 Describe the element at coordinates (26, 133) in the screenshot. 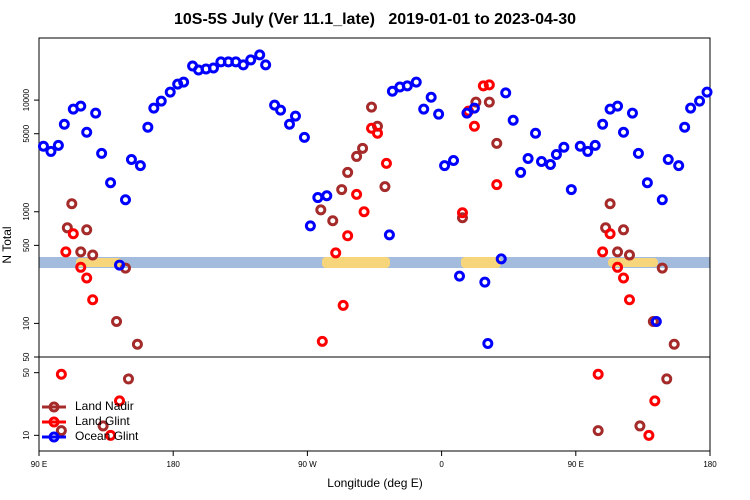

I see `y-tick-label: 5000` at that location.